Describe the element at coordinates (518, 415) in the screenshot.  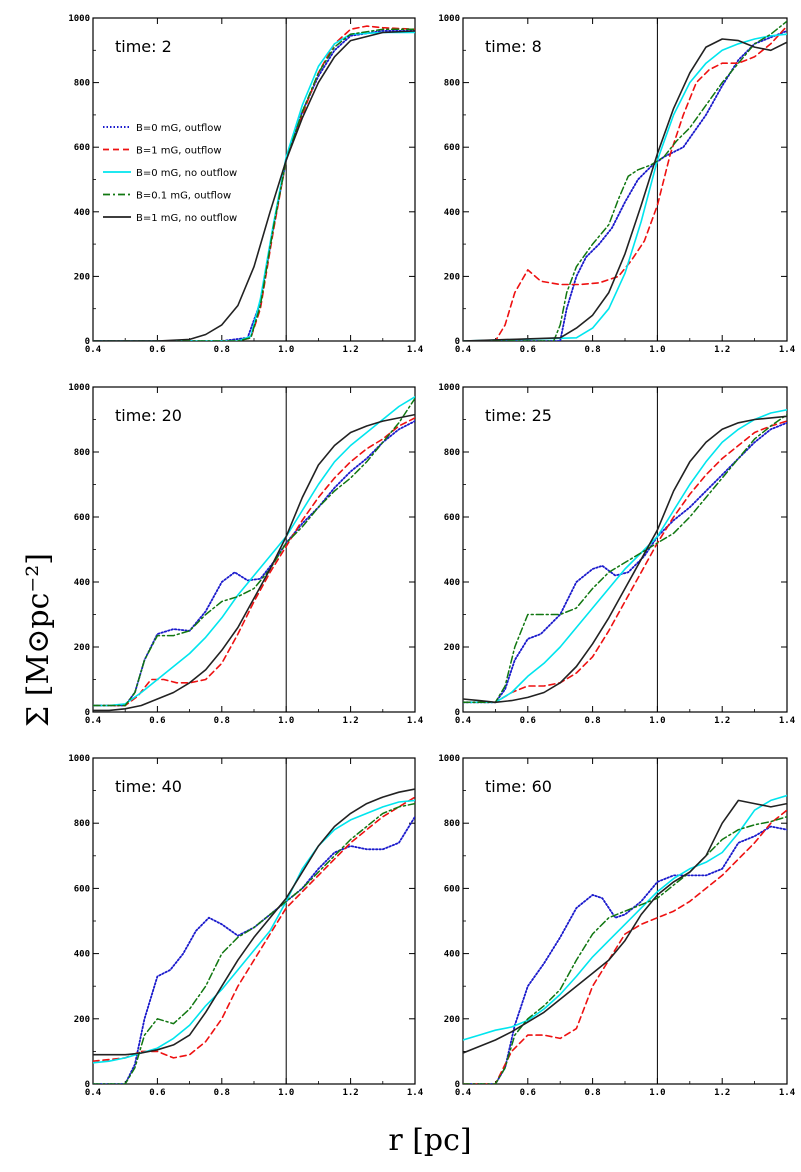
I see `time-label: time: 25` at that location.